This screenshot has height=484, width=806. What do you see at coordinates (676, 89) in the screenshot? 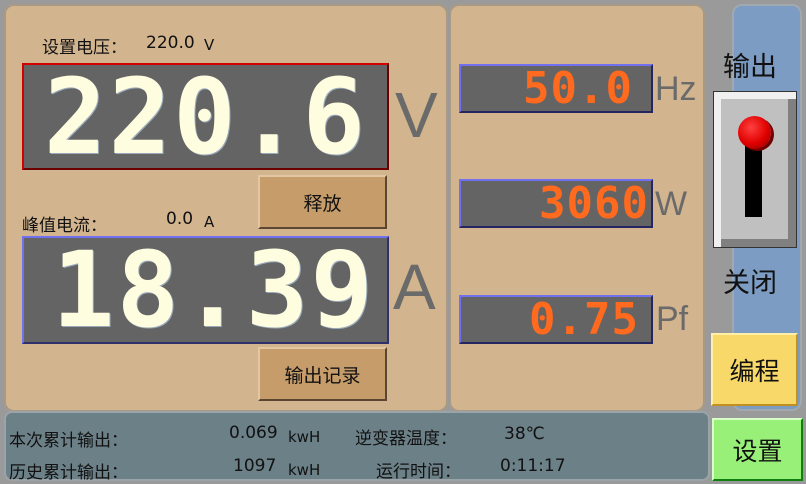
I see `frequency-unit: Hz` at bounding box center [676, 89].